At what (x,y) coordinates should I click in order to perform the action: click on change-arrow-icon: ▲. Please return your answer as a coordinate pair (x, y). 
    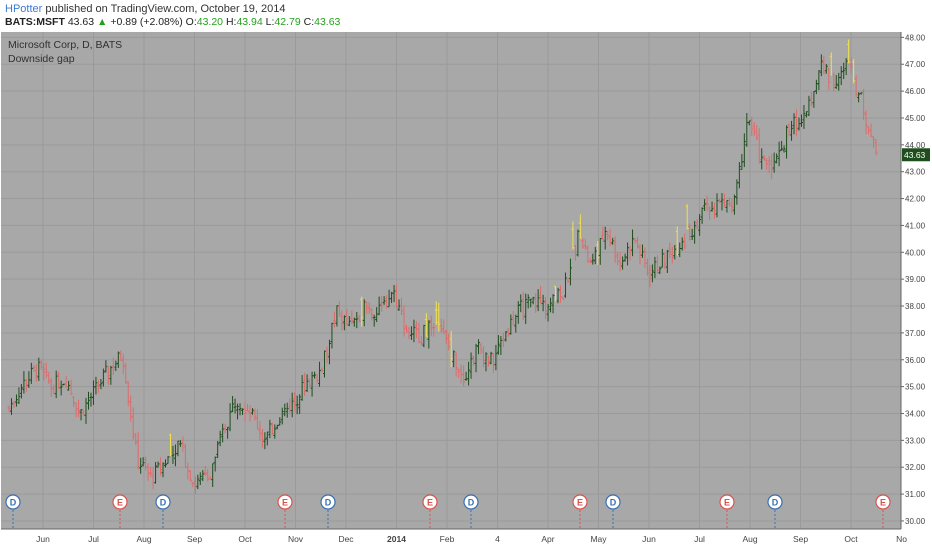
    Looking at the image, I should click on (102, 22).